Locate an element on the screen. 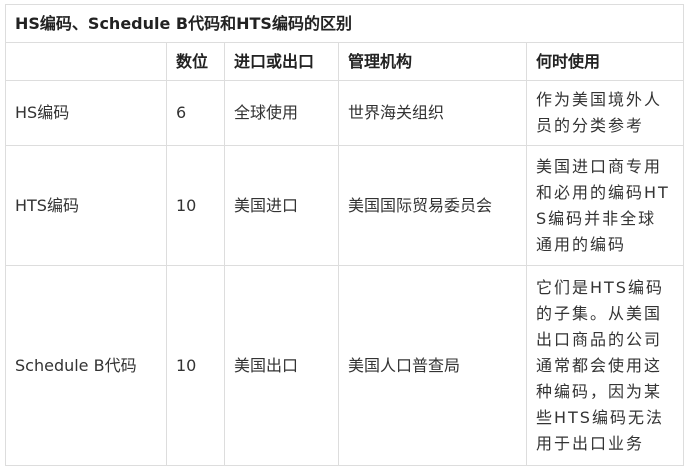  header-cell is located at coordinates (86, 61).